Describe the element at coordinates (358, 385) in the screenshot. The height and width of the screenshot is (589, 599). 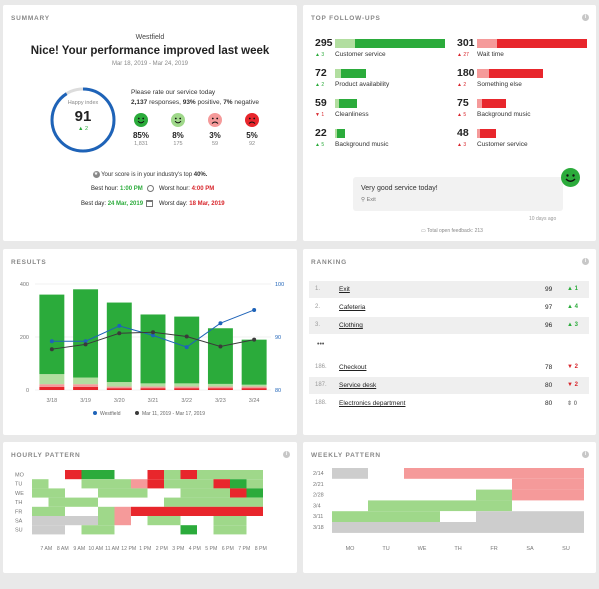
I see `ranking-name: Service desk` at that location.